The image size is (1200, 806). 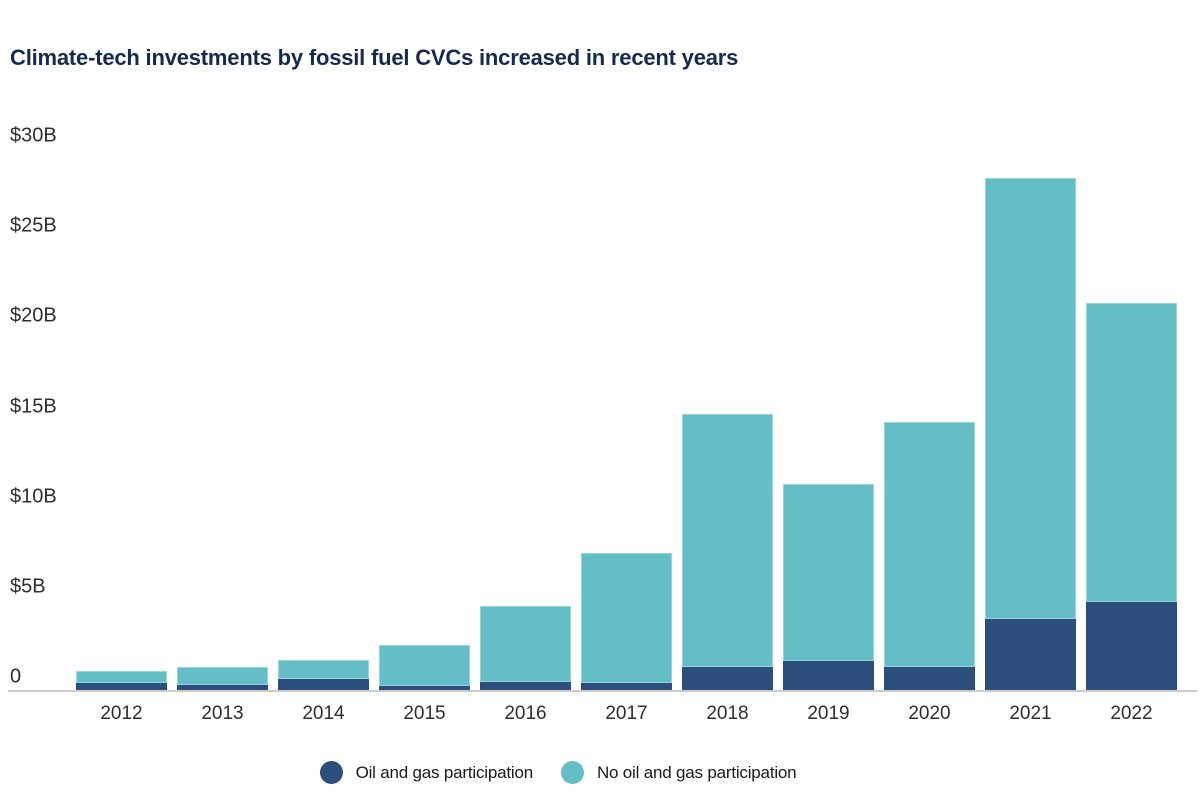 I want to click on x-axis-label-2017: 2017, so click(x=626, y=713).